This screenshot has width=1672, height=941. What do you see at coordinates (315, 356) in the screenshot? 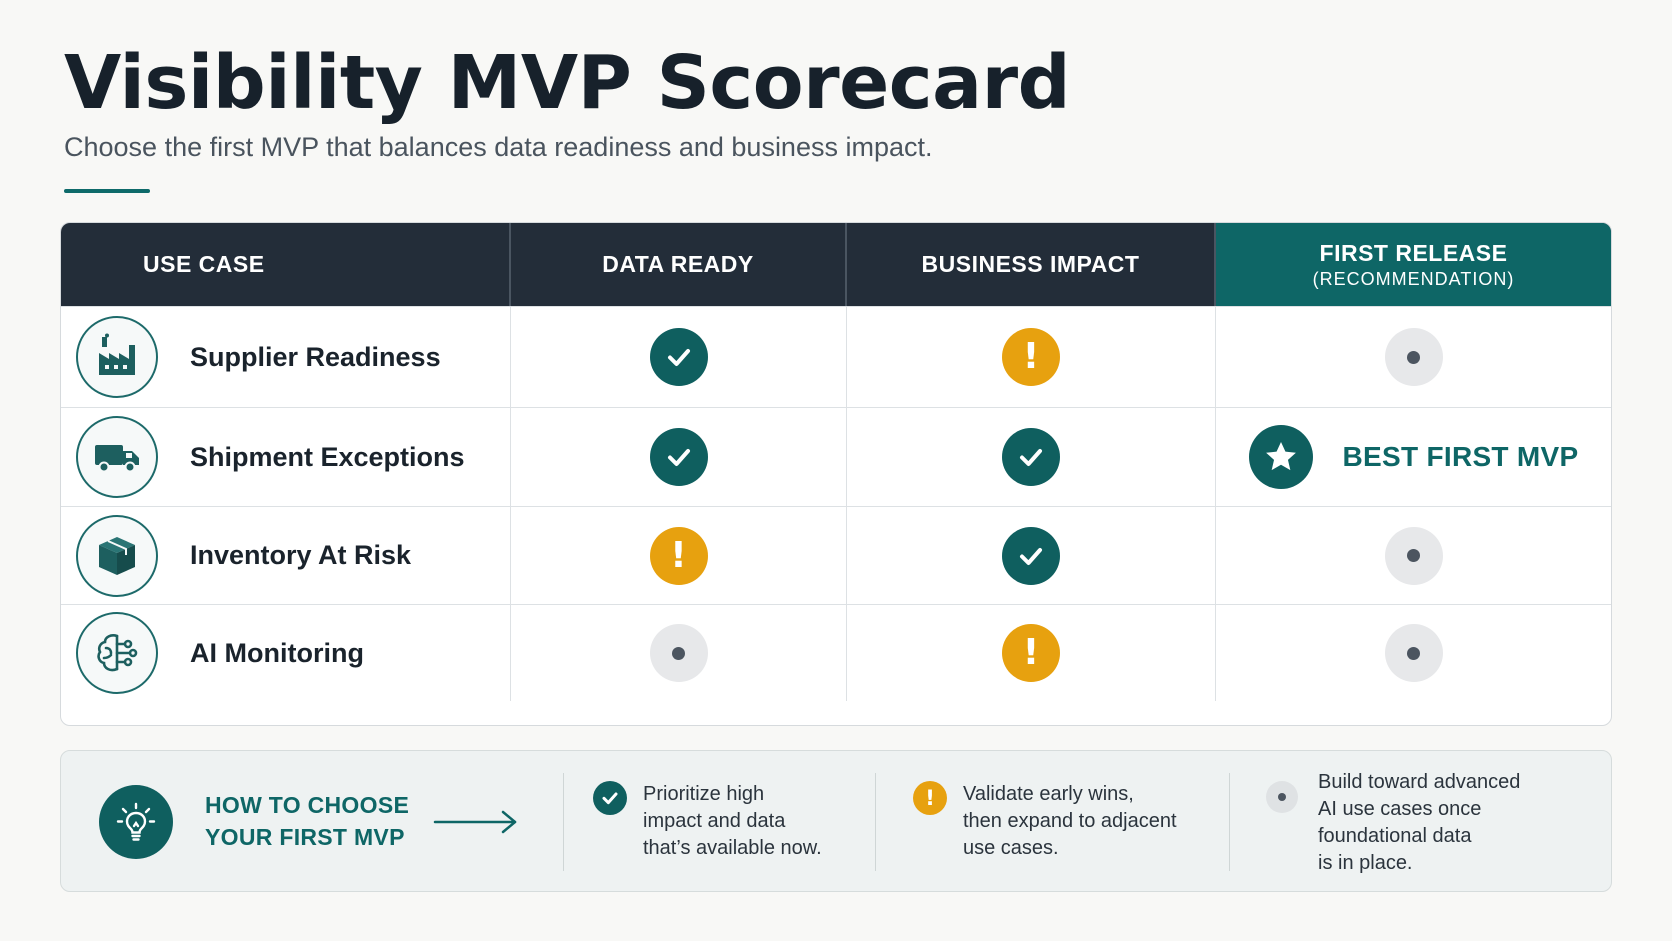
I see `use-case-label: Supplier Readiness` at bounding box center [315, 356].